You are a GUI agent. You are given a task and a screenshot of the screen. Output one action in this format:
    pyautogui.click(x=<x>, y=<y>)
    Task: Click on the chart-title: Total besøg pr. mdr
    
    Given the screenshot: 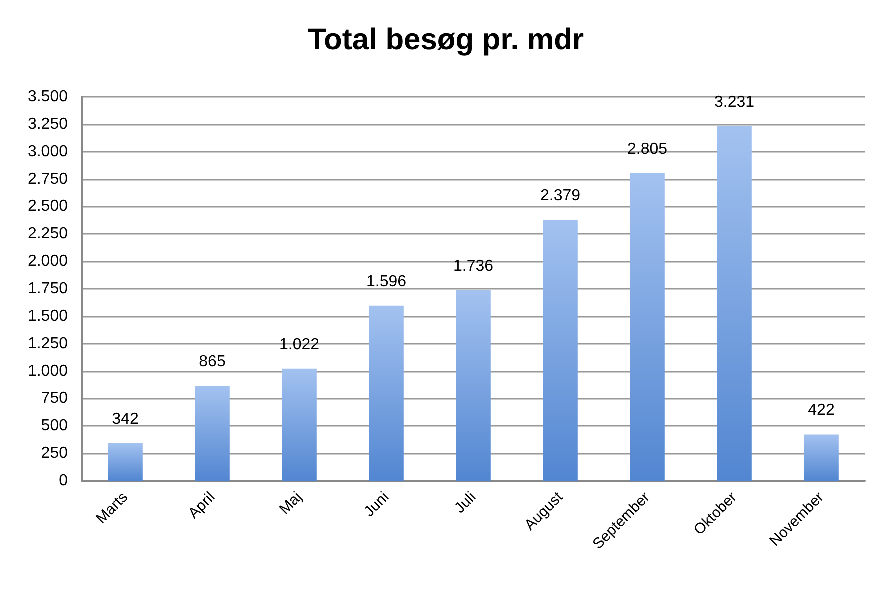 What is the action you would take?
    pyautogui.click(x=446, y=40)
    